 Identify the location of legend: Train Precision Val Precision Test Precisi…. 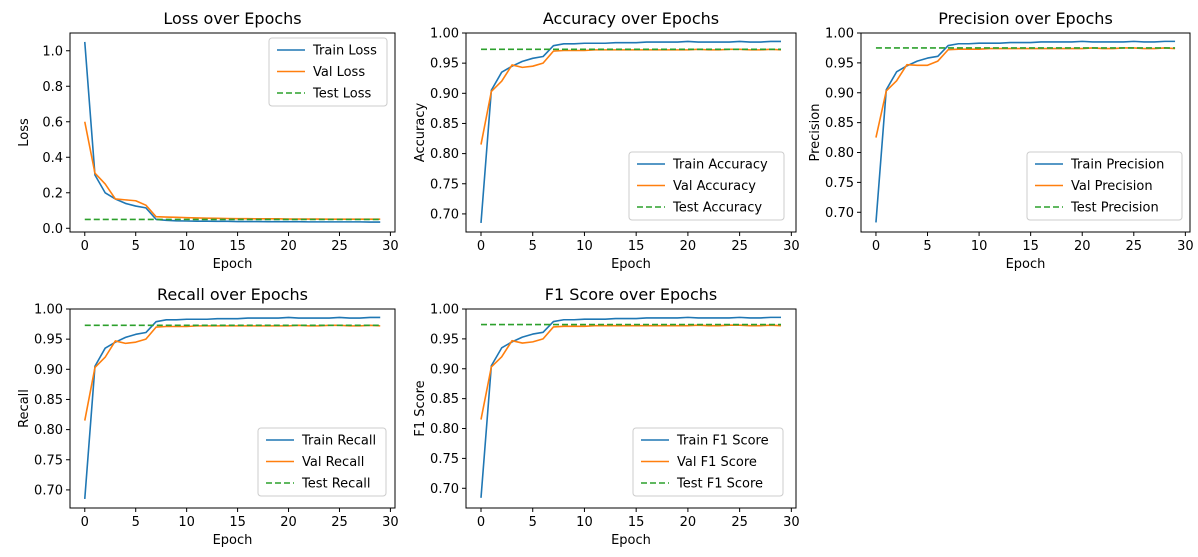
(1104, 186).